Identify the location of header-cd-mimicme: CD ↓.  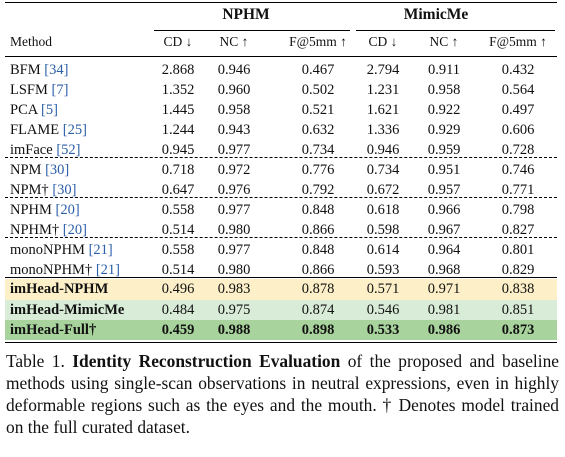
(383, 41).